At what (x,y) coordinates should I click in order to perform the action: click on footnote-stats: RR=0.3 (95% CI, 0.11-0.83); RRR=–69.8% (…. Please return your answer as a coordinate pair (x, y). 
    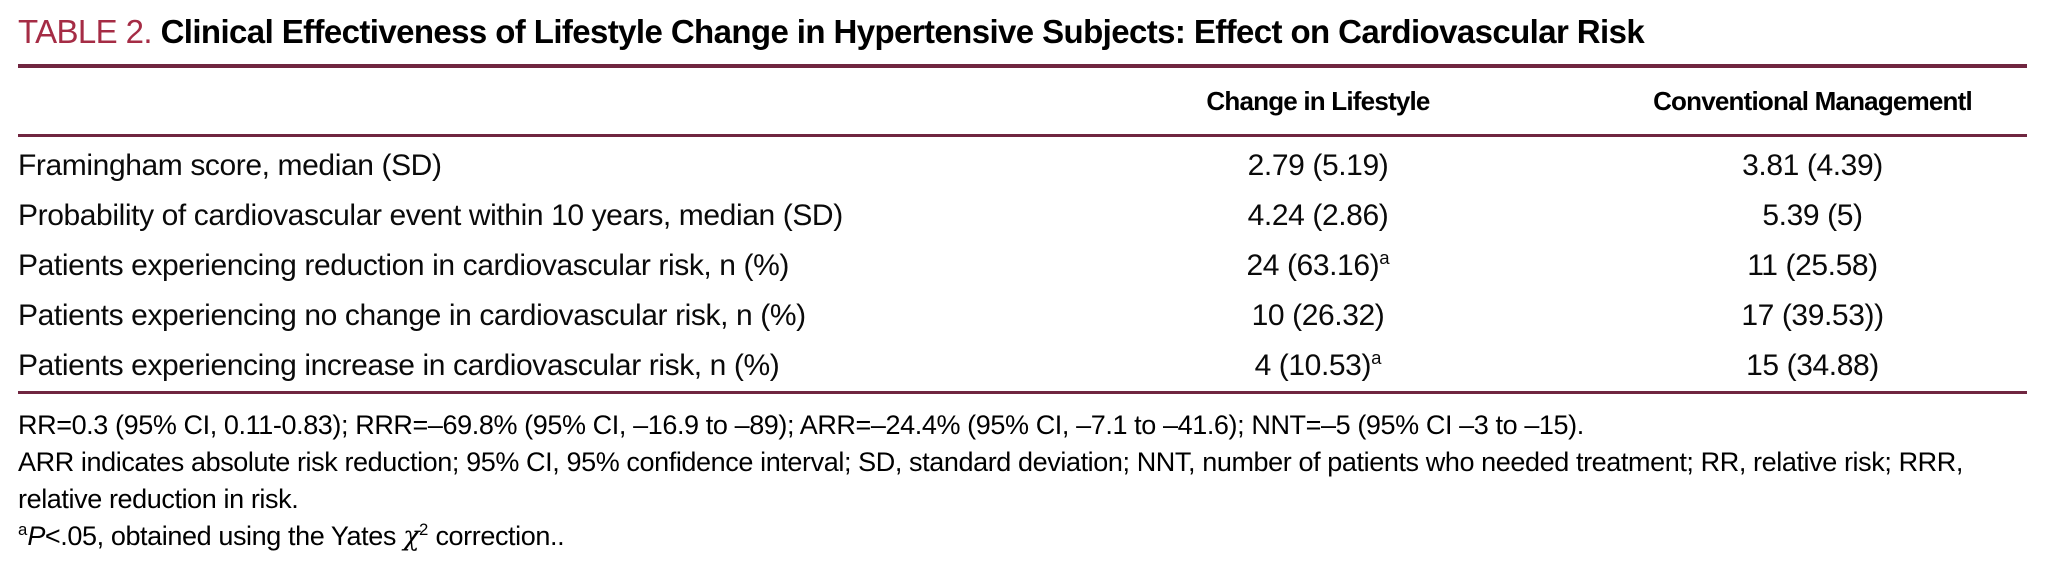
    Looking at the image, I should click on (801, 425).